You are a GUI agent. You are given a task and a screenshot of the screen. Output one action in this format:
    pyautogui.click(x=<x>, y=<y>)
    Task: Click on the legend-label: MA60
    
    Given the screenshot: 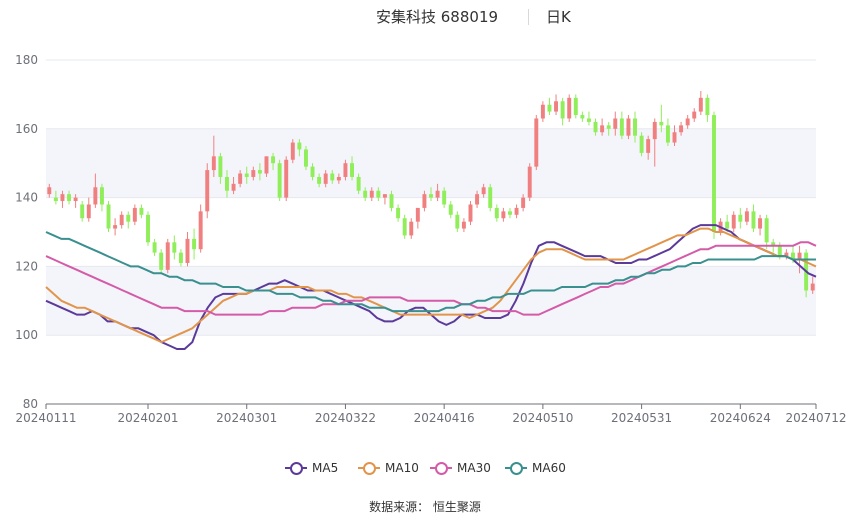 What is the action you would take?
    pyautogui.click(x=549, y=468)
    